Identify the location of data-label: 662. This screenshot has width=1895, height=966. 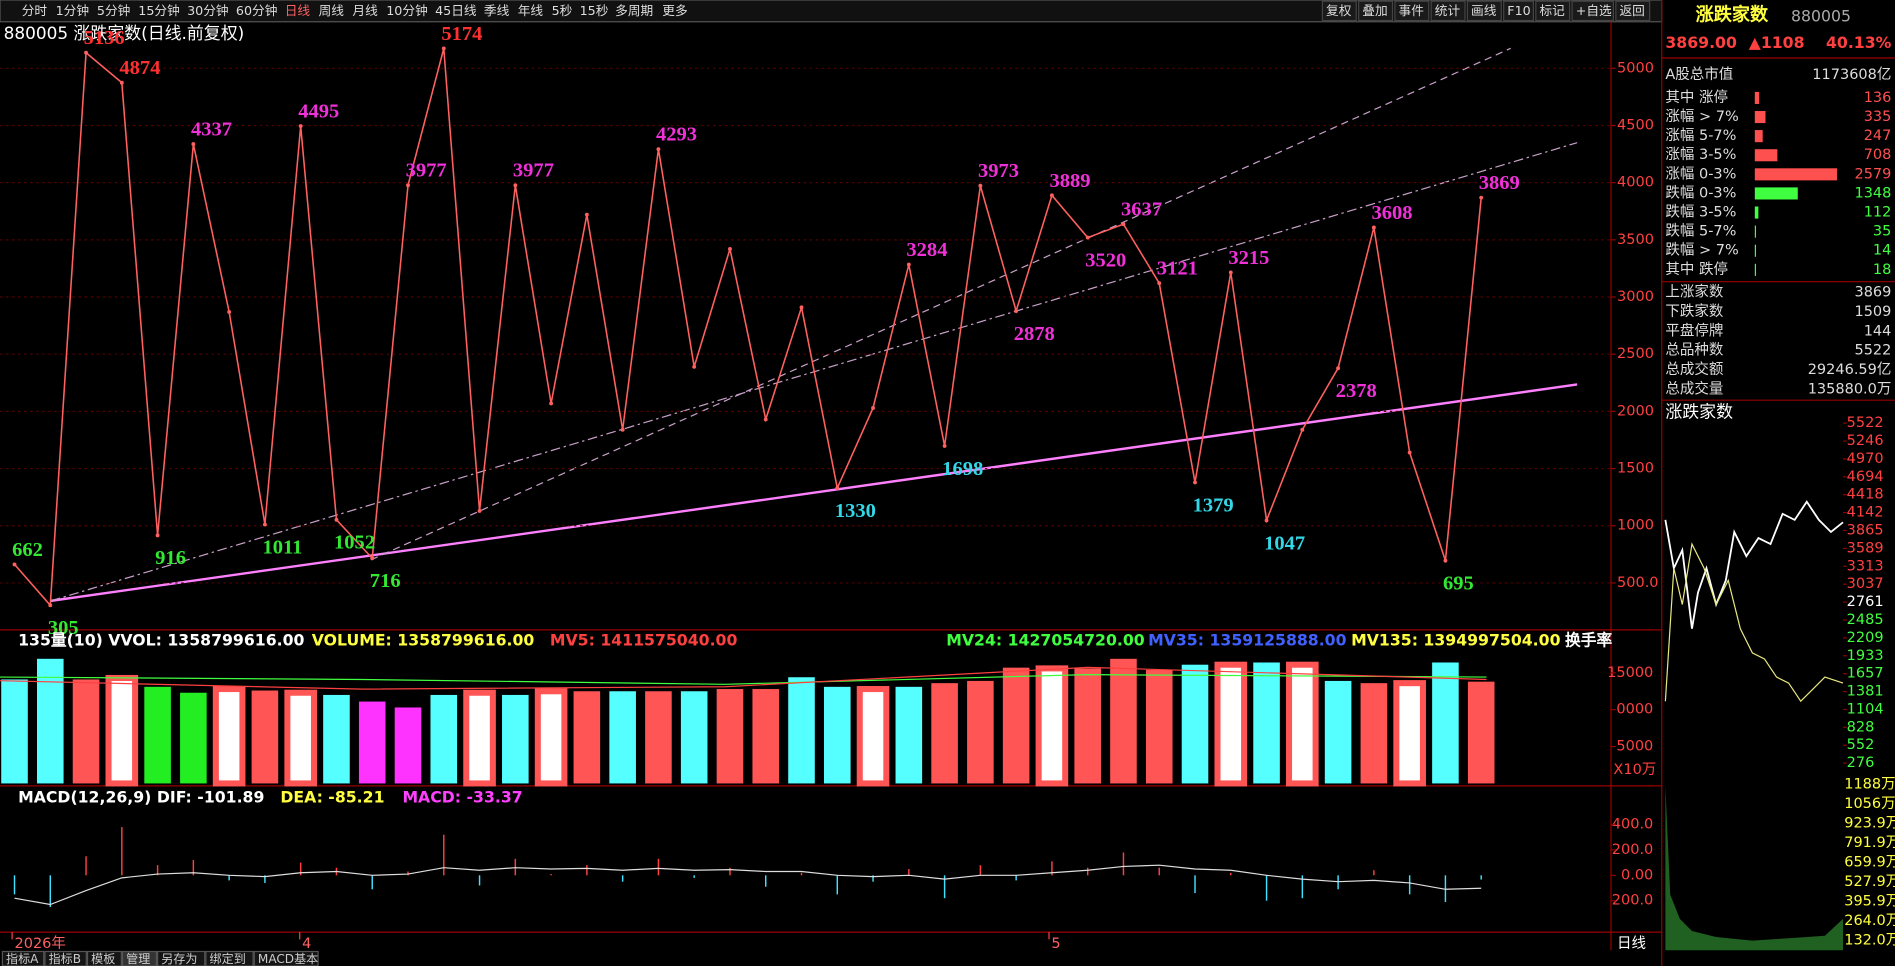
(27, 550).